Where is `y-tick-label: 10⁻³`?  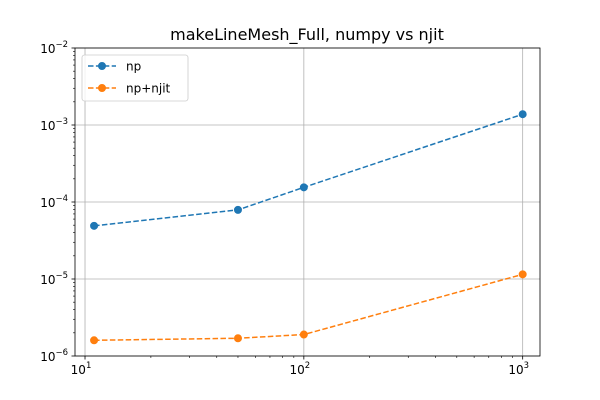 y-tick-label: 10⁻³ is located at coordinates (54, 125).